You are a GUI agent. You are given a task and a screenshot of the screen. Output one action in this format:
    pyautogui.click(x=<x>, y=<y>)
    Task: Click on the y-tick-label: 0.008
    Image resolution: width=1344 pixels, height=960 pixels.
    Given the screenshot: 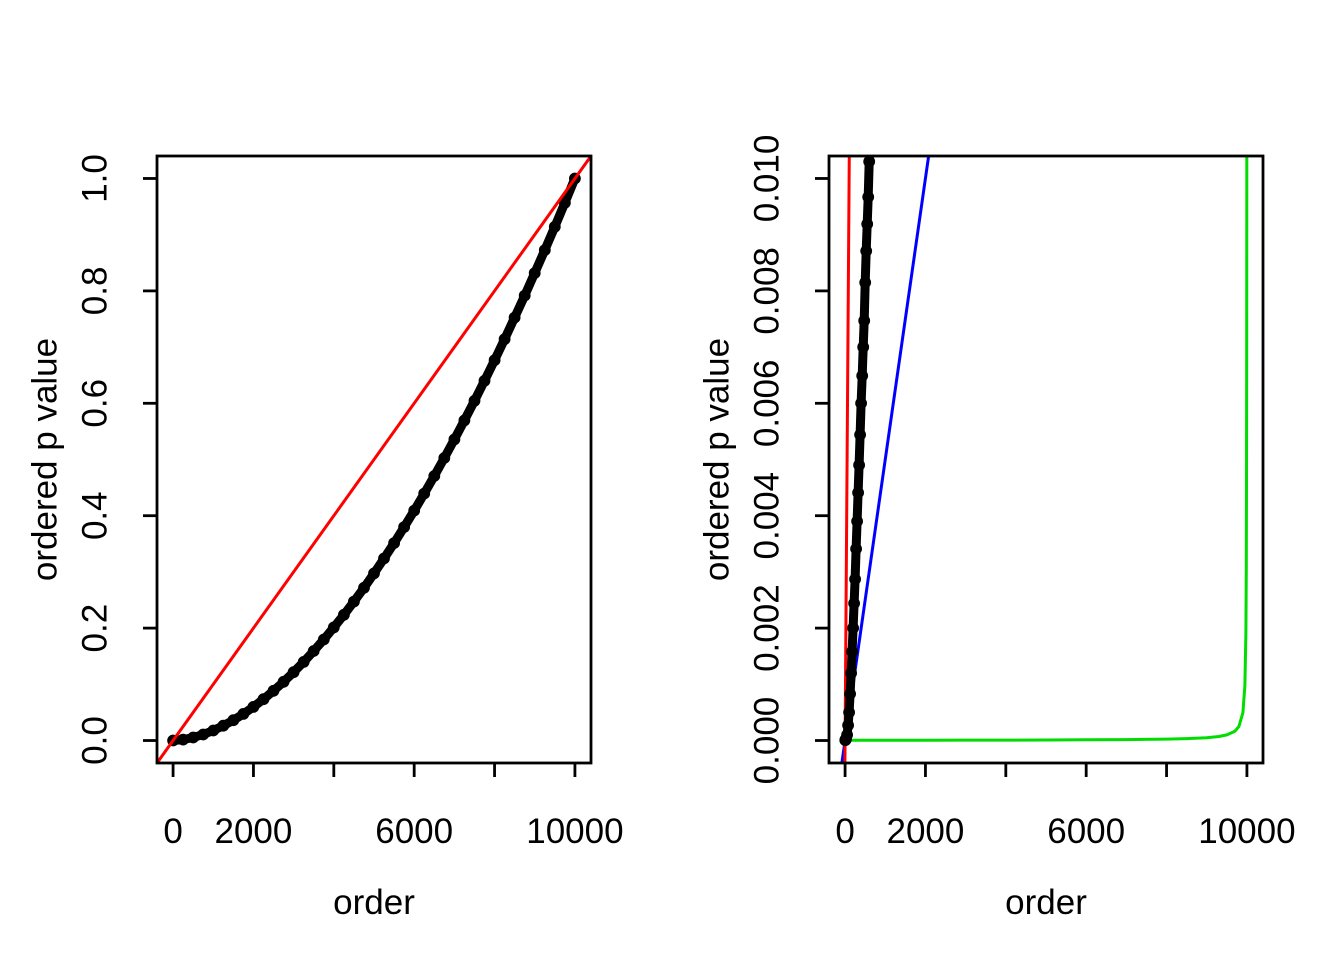 What is the action you would take?
    pyautogui.click(x=767, y=291)
    